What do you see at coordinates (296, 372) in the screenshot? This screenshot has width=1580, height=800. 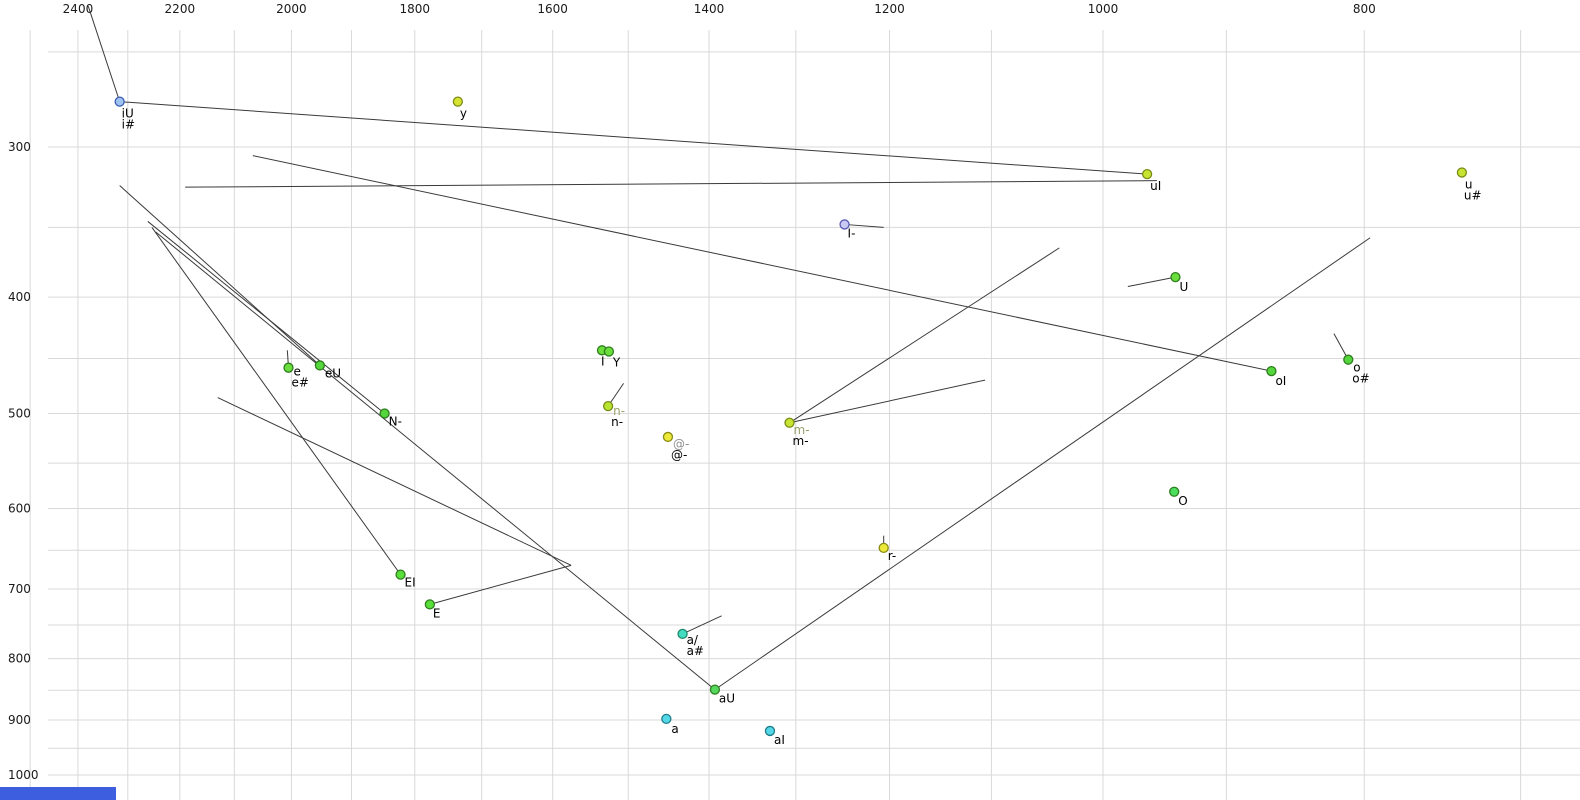 I see `vowel-label-e: e` at bounding box center [296, 372].